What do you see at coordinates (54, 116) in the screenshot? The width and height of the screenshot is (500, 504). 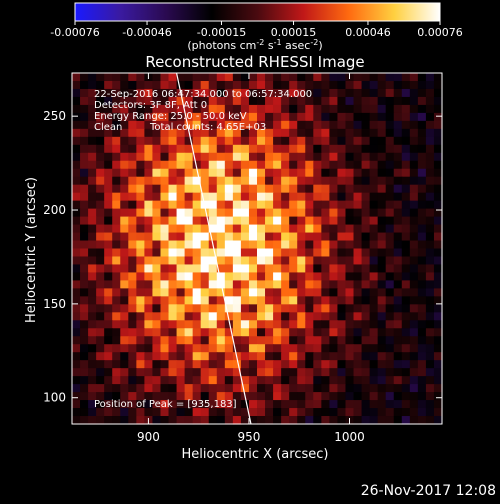 I see `y-tick-label: 250` at bounding box center [54, 116].